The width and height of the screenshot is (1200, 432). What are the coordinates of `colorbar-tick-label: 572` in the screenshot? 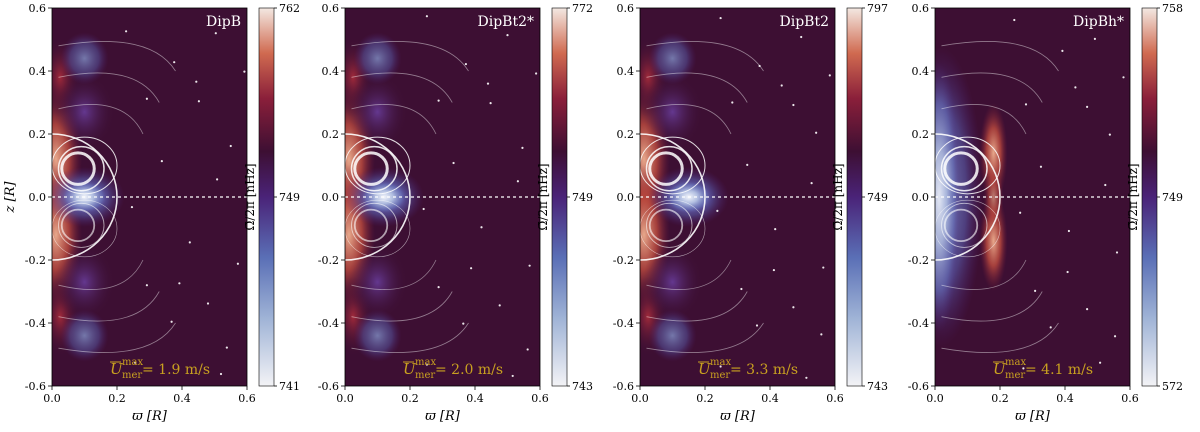 It's located at (1172, 386).